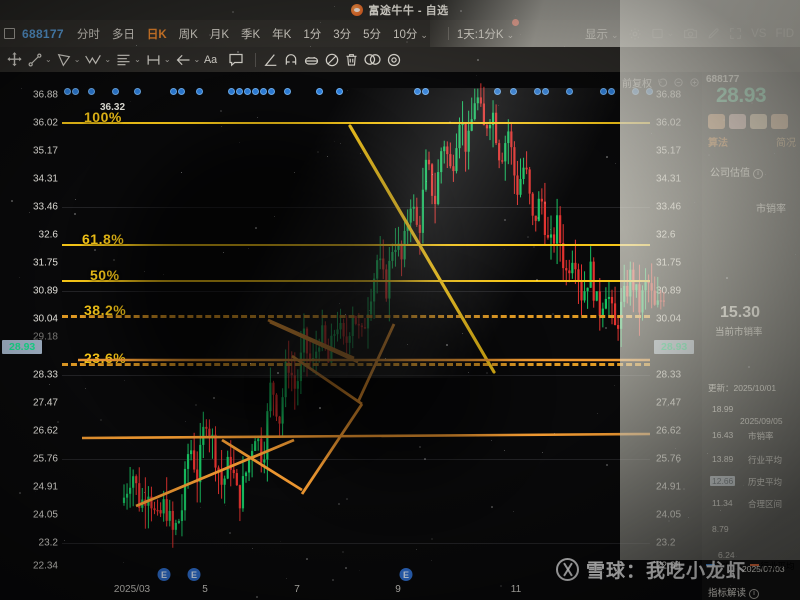  What do you see at coordinates (311, 60) in the screenshot?
I see `lock-icon` at bounding box center [311, 60].